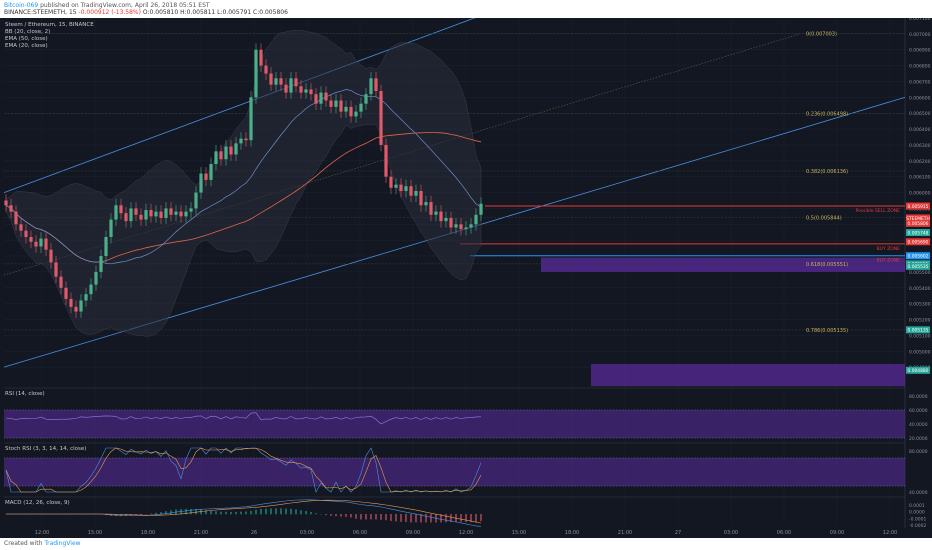 Image resolution: width=932 pixels, height=550 pixels. Describe the element at coordinates (723, 264) in the screenshot. I see `accumulation-zone` at that location.